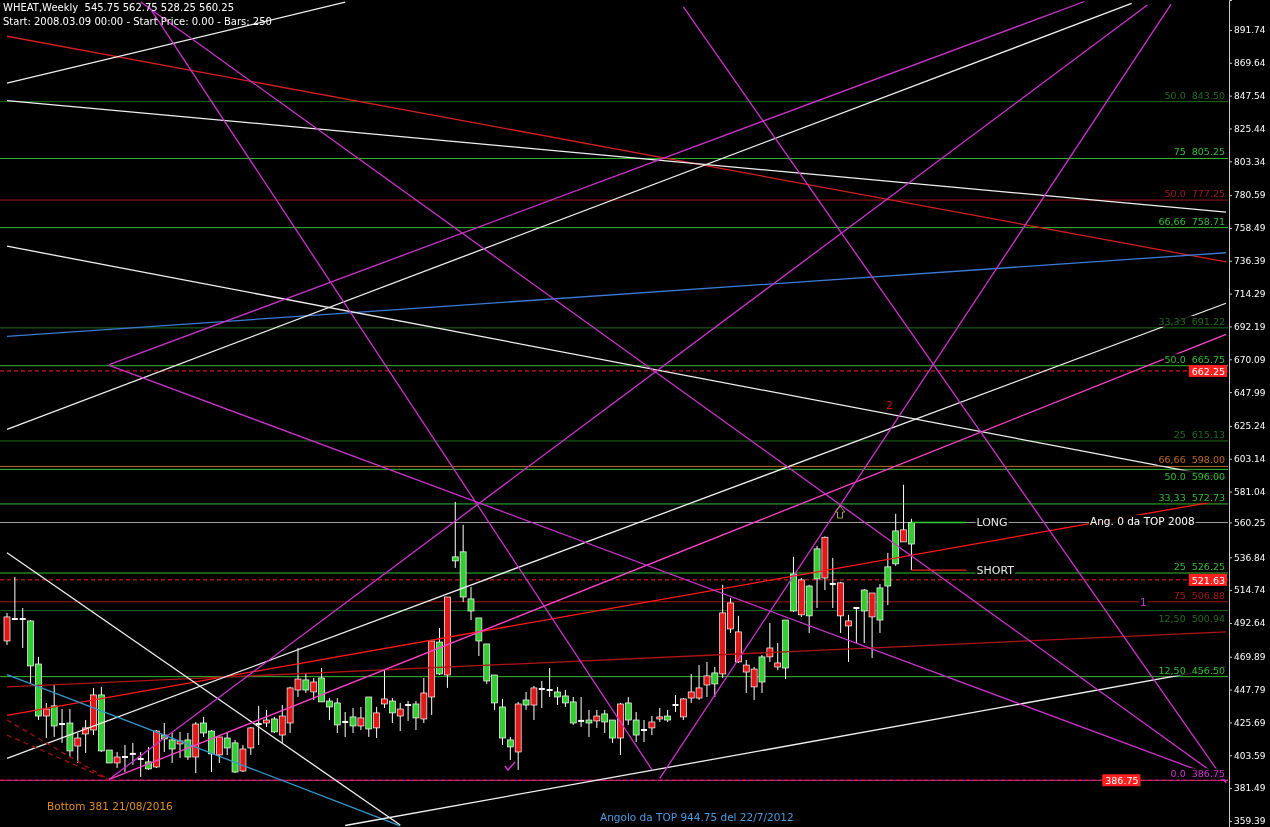 The width and height of the screenshot is (1270, 827). I want to click on annotation: 1, so click(1143, 602).